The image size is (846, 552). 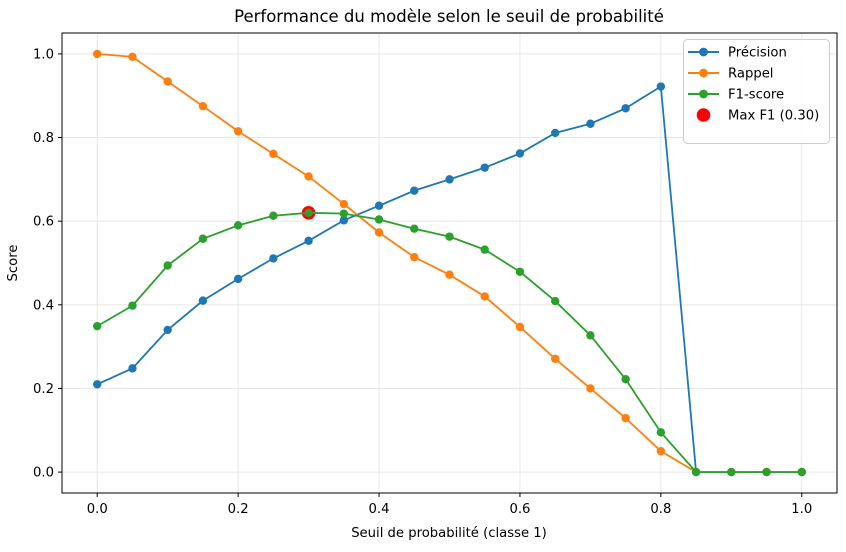 What do you see at coordinates (773, 116) in the screenshot?
I see `legend-label: Max F1 (0.30)` at bounding box center [773, 116].